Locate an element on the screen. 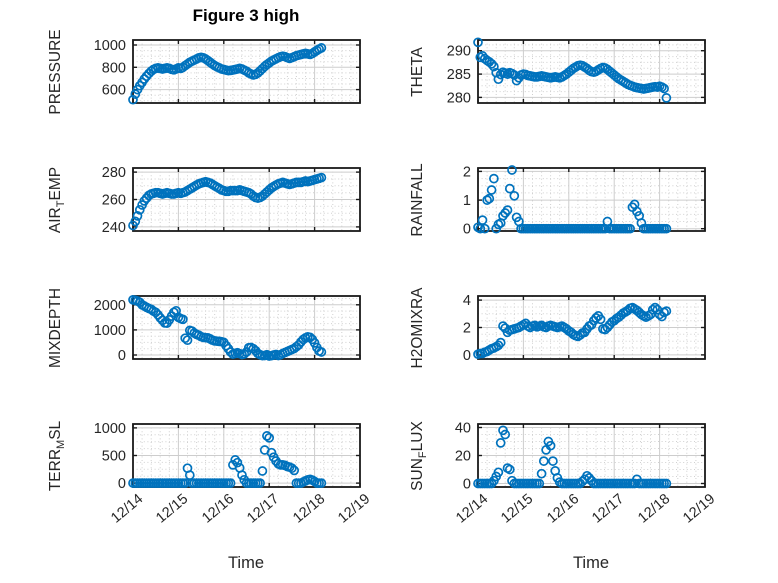  svg-text: 20 is located at coordinates (463, 457).